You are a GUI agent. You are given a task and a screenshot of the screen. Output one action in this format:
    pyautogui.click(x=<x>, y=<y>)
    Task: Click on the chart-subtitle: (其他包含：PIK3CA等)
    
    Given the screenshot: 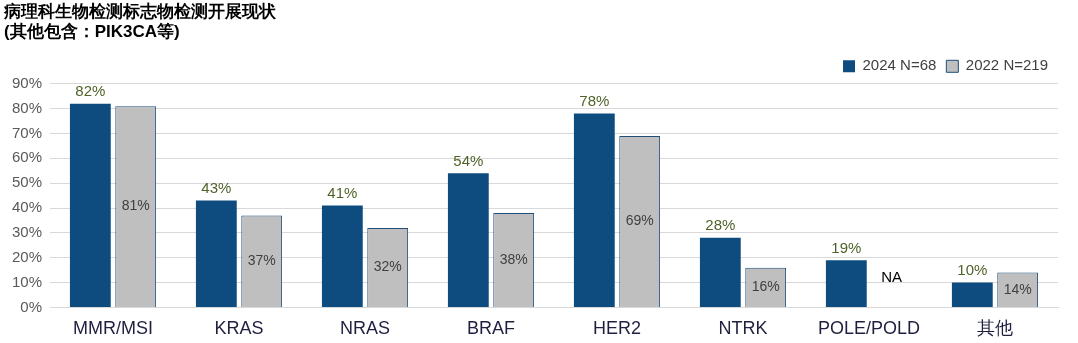 What is the action you would take?
    pyautogui.click(x=92, y=32)
    